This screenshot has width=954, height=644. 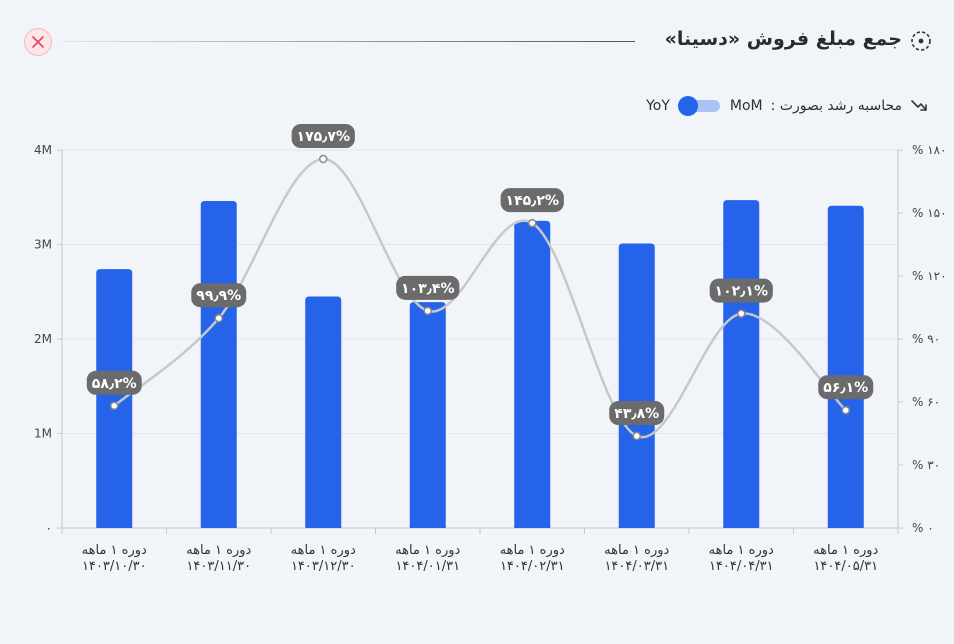 What do you see at coordinates (929, 150) in the screenshot?
I see `y2-tick-label: % ۱۸۰` at bounding box center [929, 150].